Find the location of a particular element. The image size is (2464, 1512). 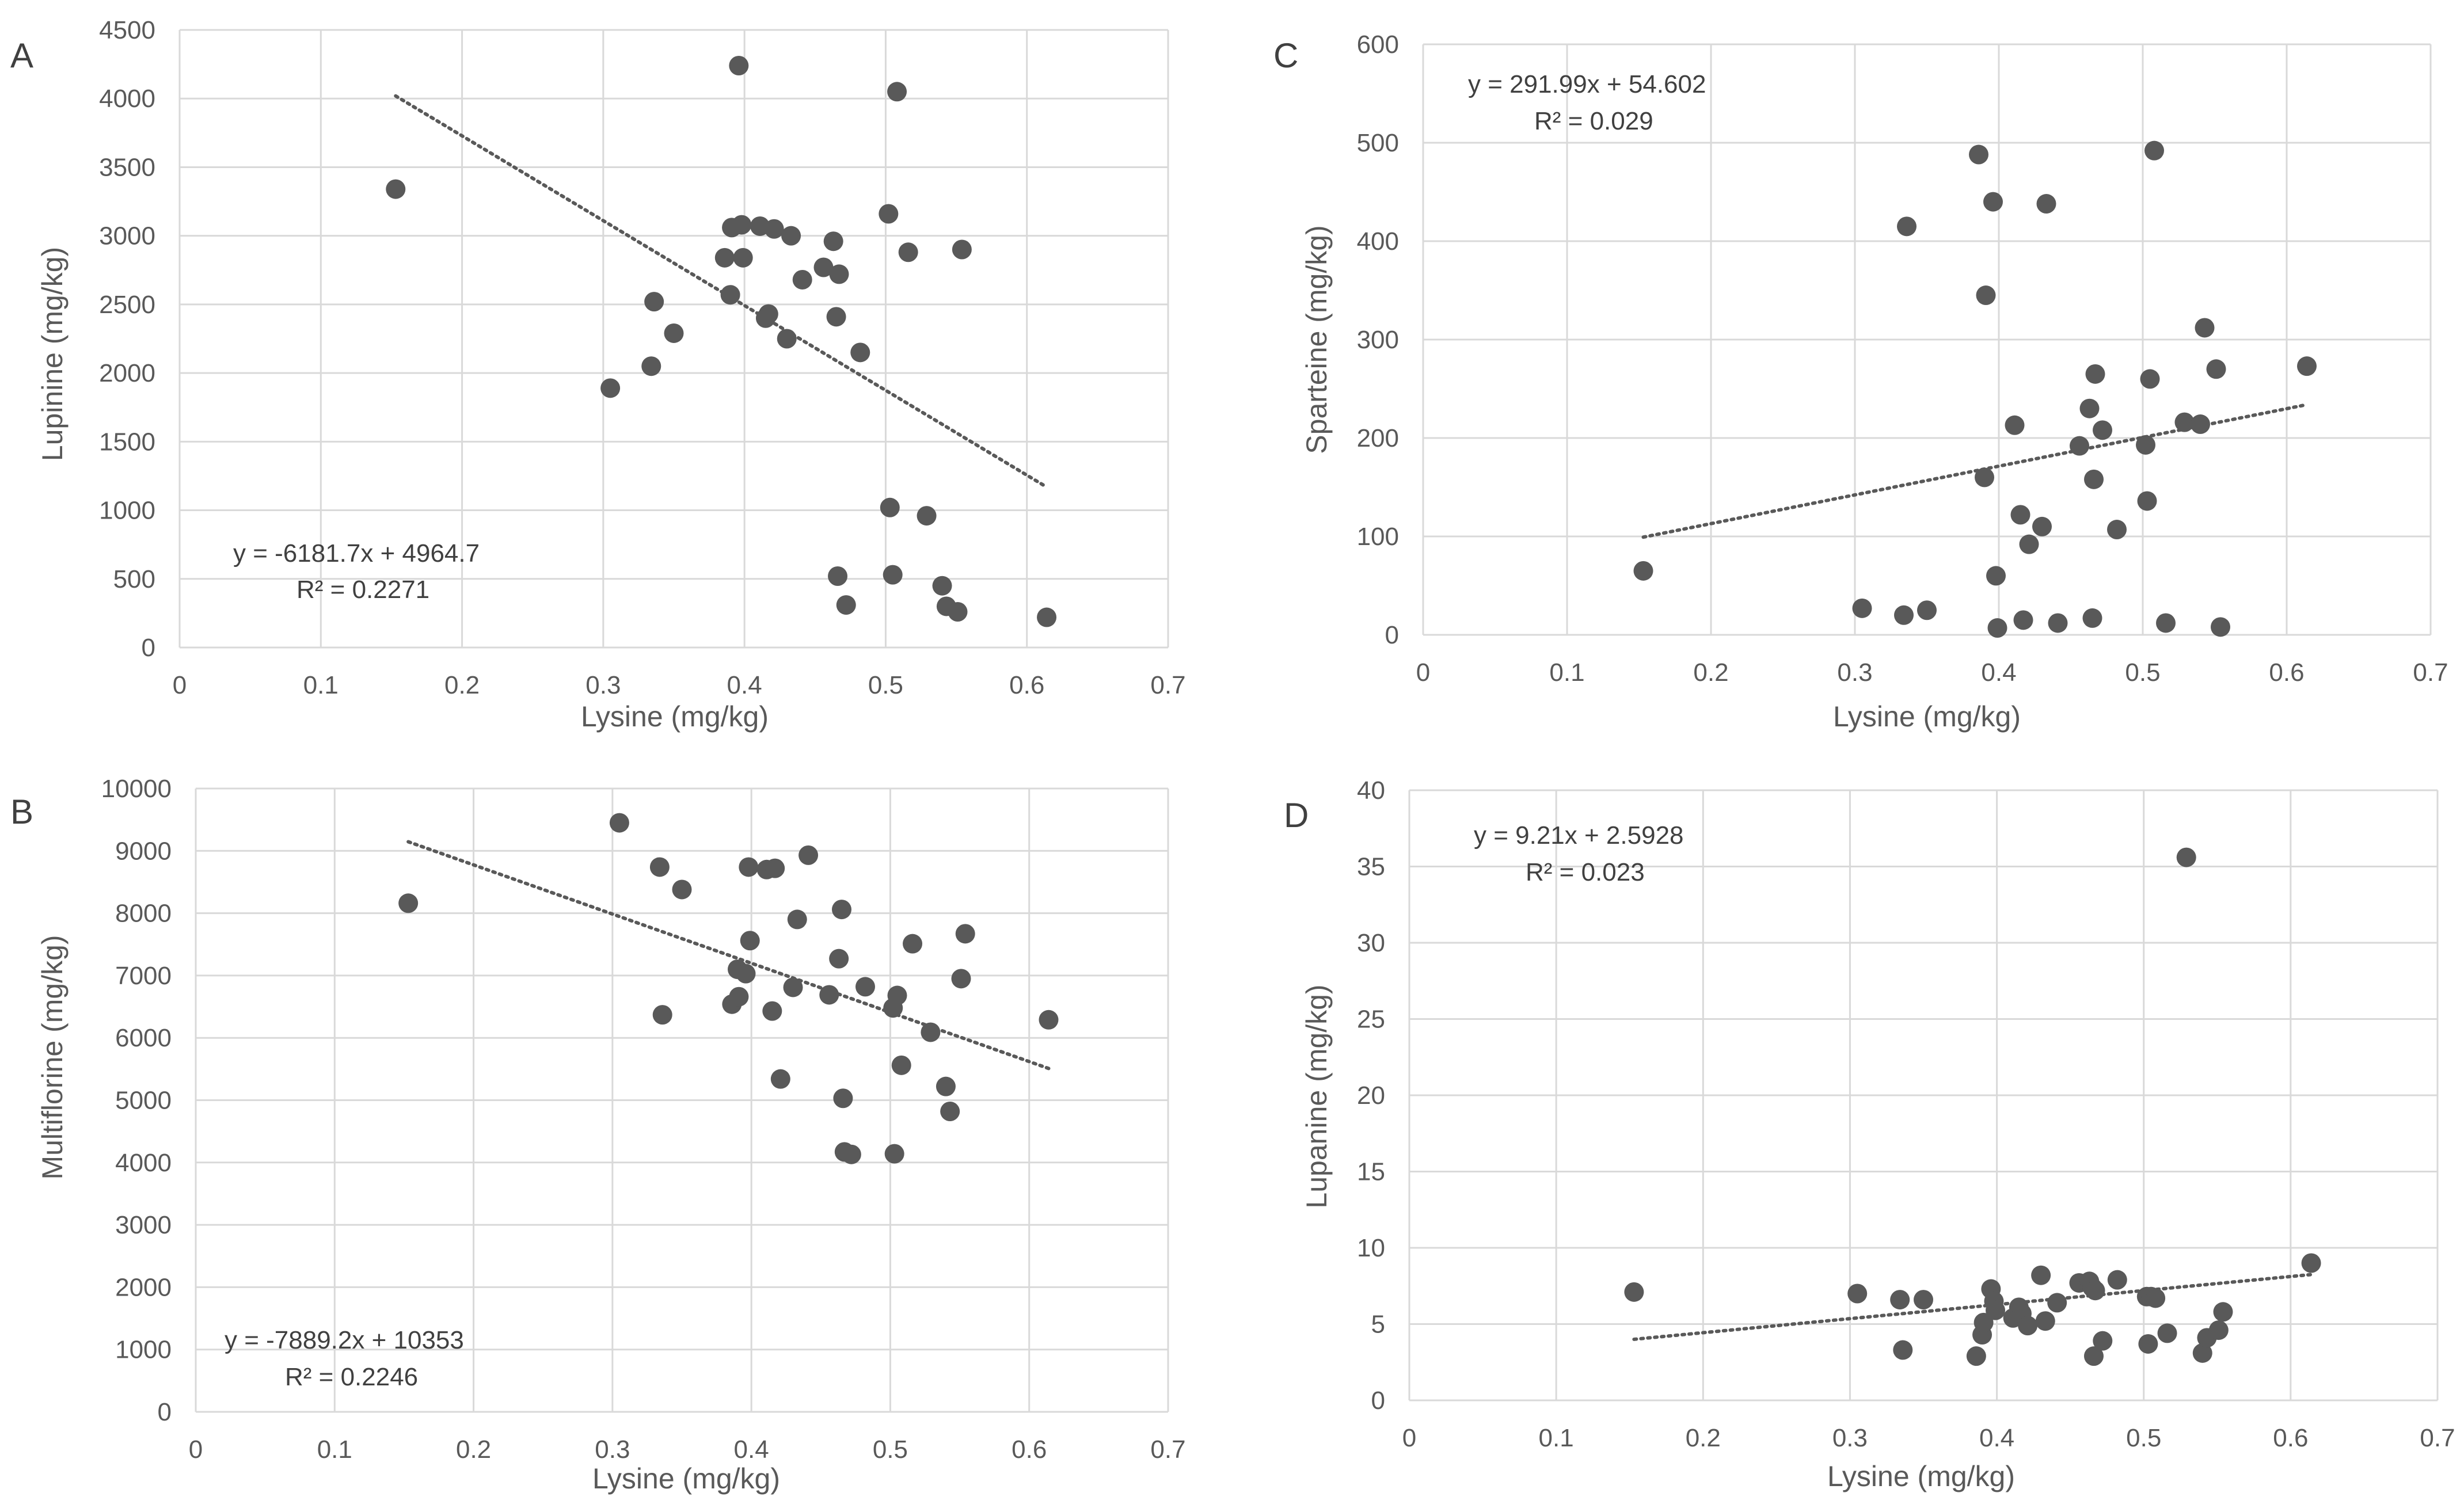

panel-d-x-tick-label: 0 is located at coordinates (1409, 1438).